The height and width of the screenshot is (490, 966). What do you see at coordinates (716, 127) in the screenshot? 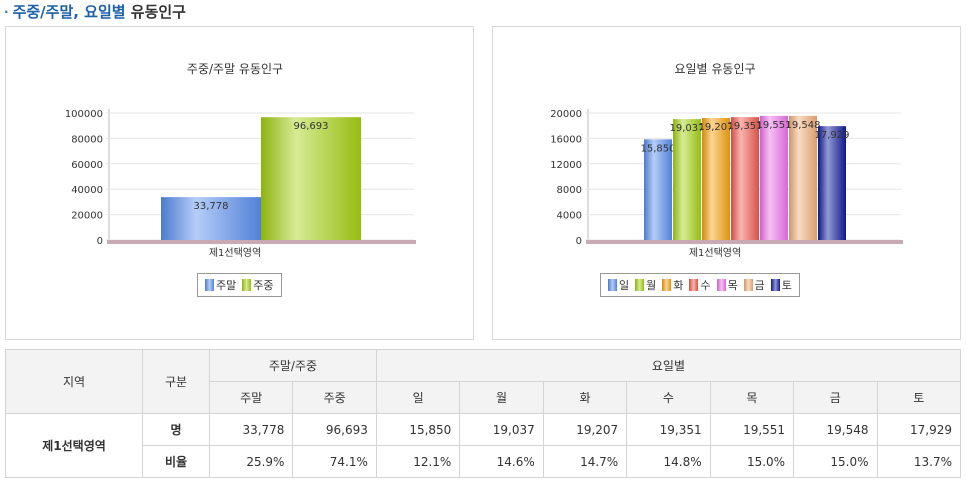
I see `data-label: 19,207` at bounding box center [716, 127].